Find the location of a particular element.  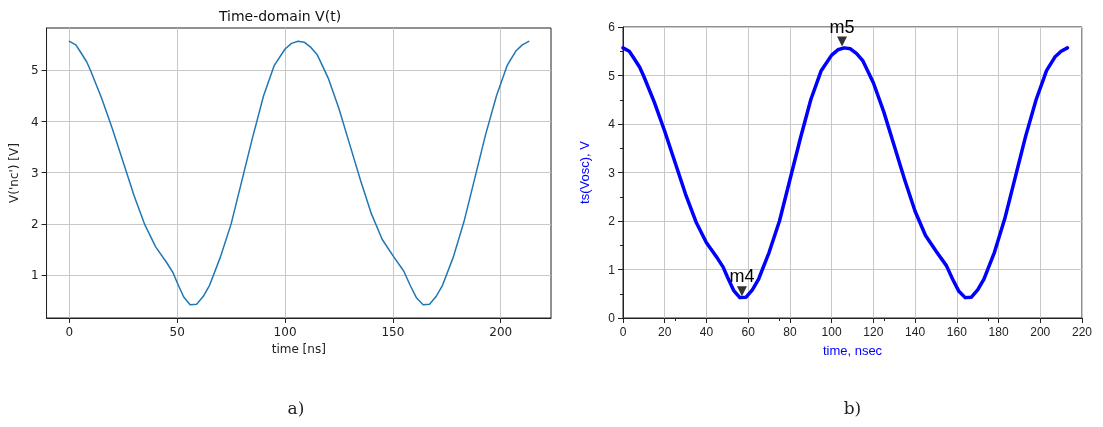

x-tick-label: 60 is located at coordinates (748, 332).